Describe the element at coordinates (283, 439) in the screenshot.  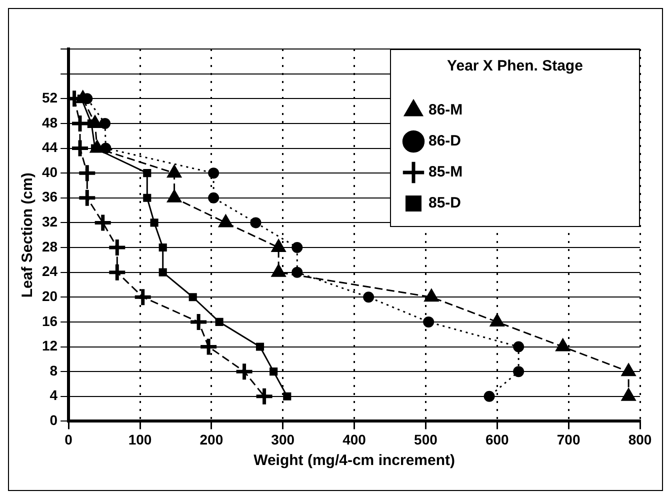
I see `x-tick-label: 300` at that location.